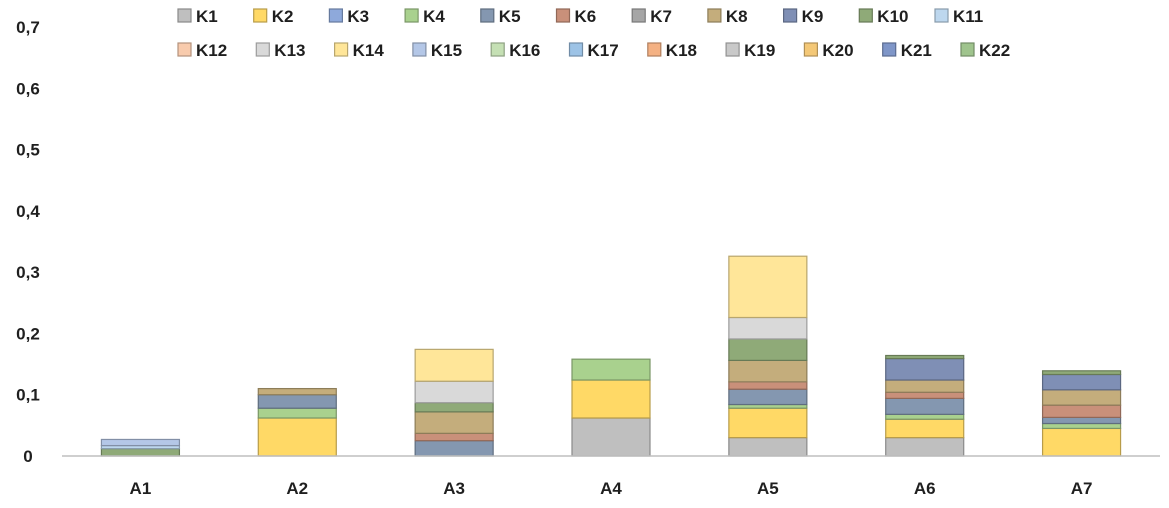 Image resolution: width=1169 pixels, height=508 pixels. What do you see at coordinates (1081, 420) in the screenshot?
I see `bar-segment-a7-k5` at bounding box center [1081, 420].